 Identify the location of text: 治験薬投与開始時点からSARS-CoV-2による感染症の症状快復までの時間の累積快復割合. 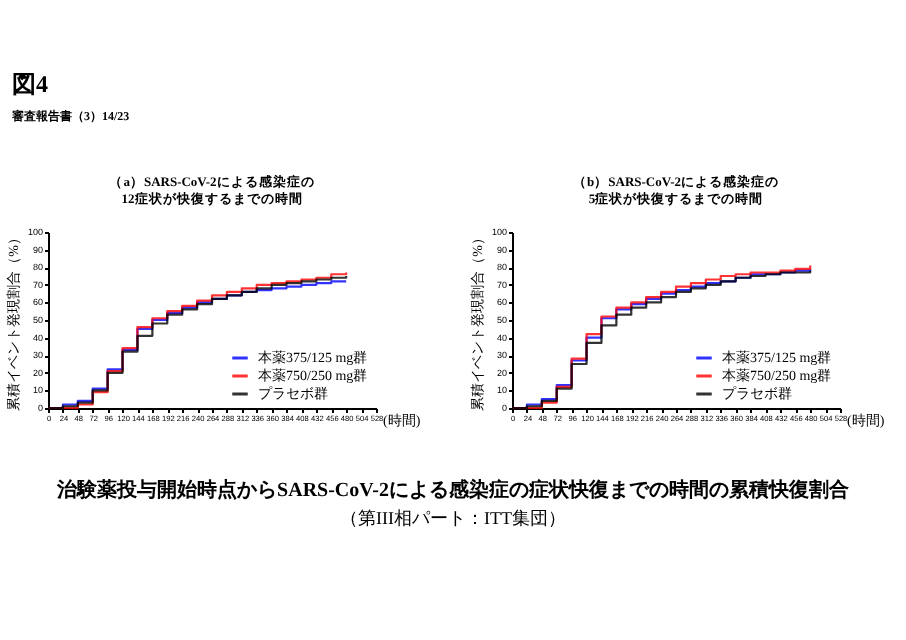
(453, 490).